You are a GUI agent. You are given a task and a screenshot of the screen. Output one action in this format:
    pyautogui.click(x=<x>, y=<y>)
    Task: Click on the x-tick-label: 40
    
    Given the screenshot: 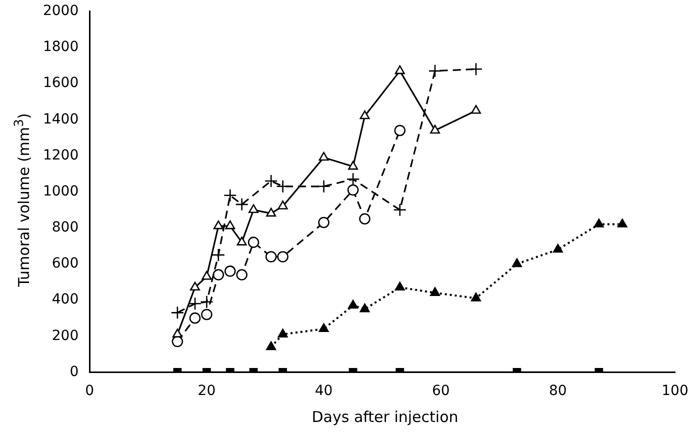 What is the action you would take?
    pyautogui.click(x=323, y=391)
    